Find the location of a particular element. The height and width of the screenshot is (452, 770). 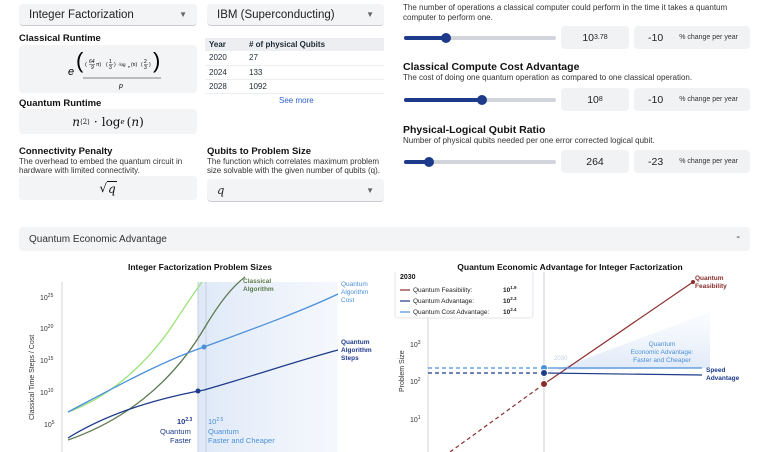

classical-speed-pct-change: -10 % change per year is located at coordinates (692, 37).